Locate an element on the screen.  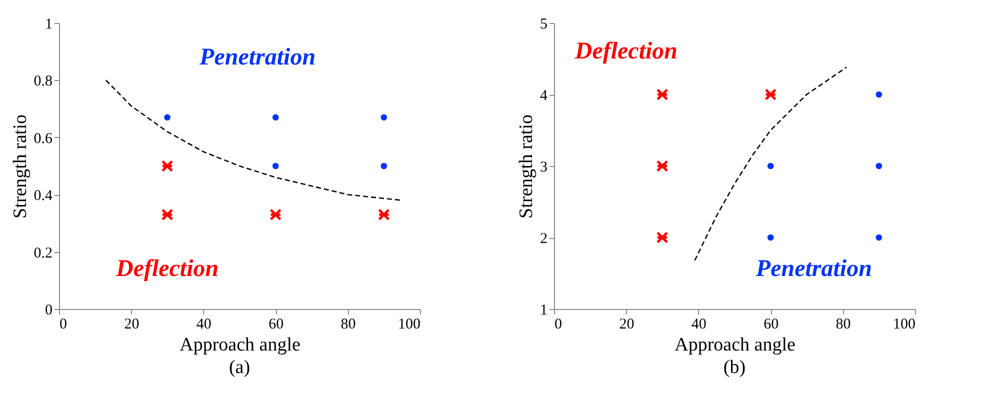
y-tick-label: 0.8 is located at coordinates (43, 82).